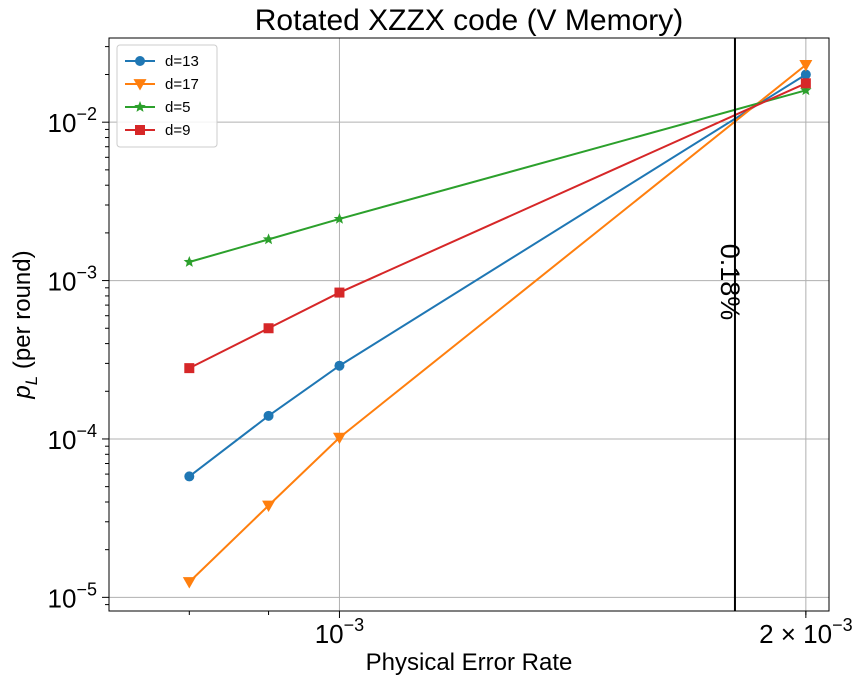 This screenshot has height=684, width=860. Describe the element at coordinates (469, 662) in the screenshot. I see `x-axis-title: Physical Error Rate` at that location.